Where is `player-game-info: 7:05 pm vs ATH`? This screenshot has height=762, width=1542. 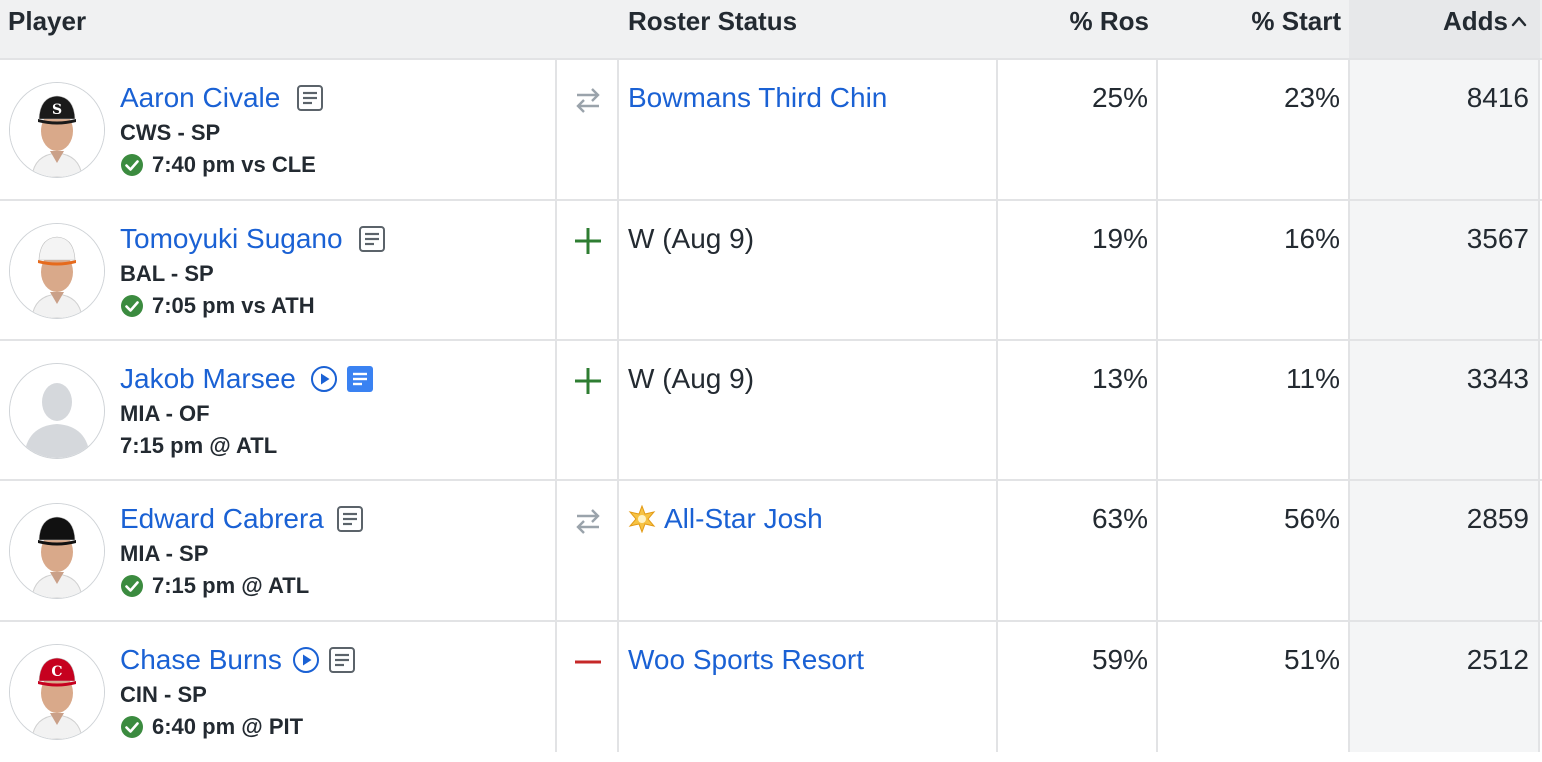
player-game-info: 7:05 pm vs ATH is located at coordinates (217, 306).